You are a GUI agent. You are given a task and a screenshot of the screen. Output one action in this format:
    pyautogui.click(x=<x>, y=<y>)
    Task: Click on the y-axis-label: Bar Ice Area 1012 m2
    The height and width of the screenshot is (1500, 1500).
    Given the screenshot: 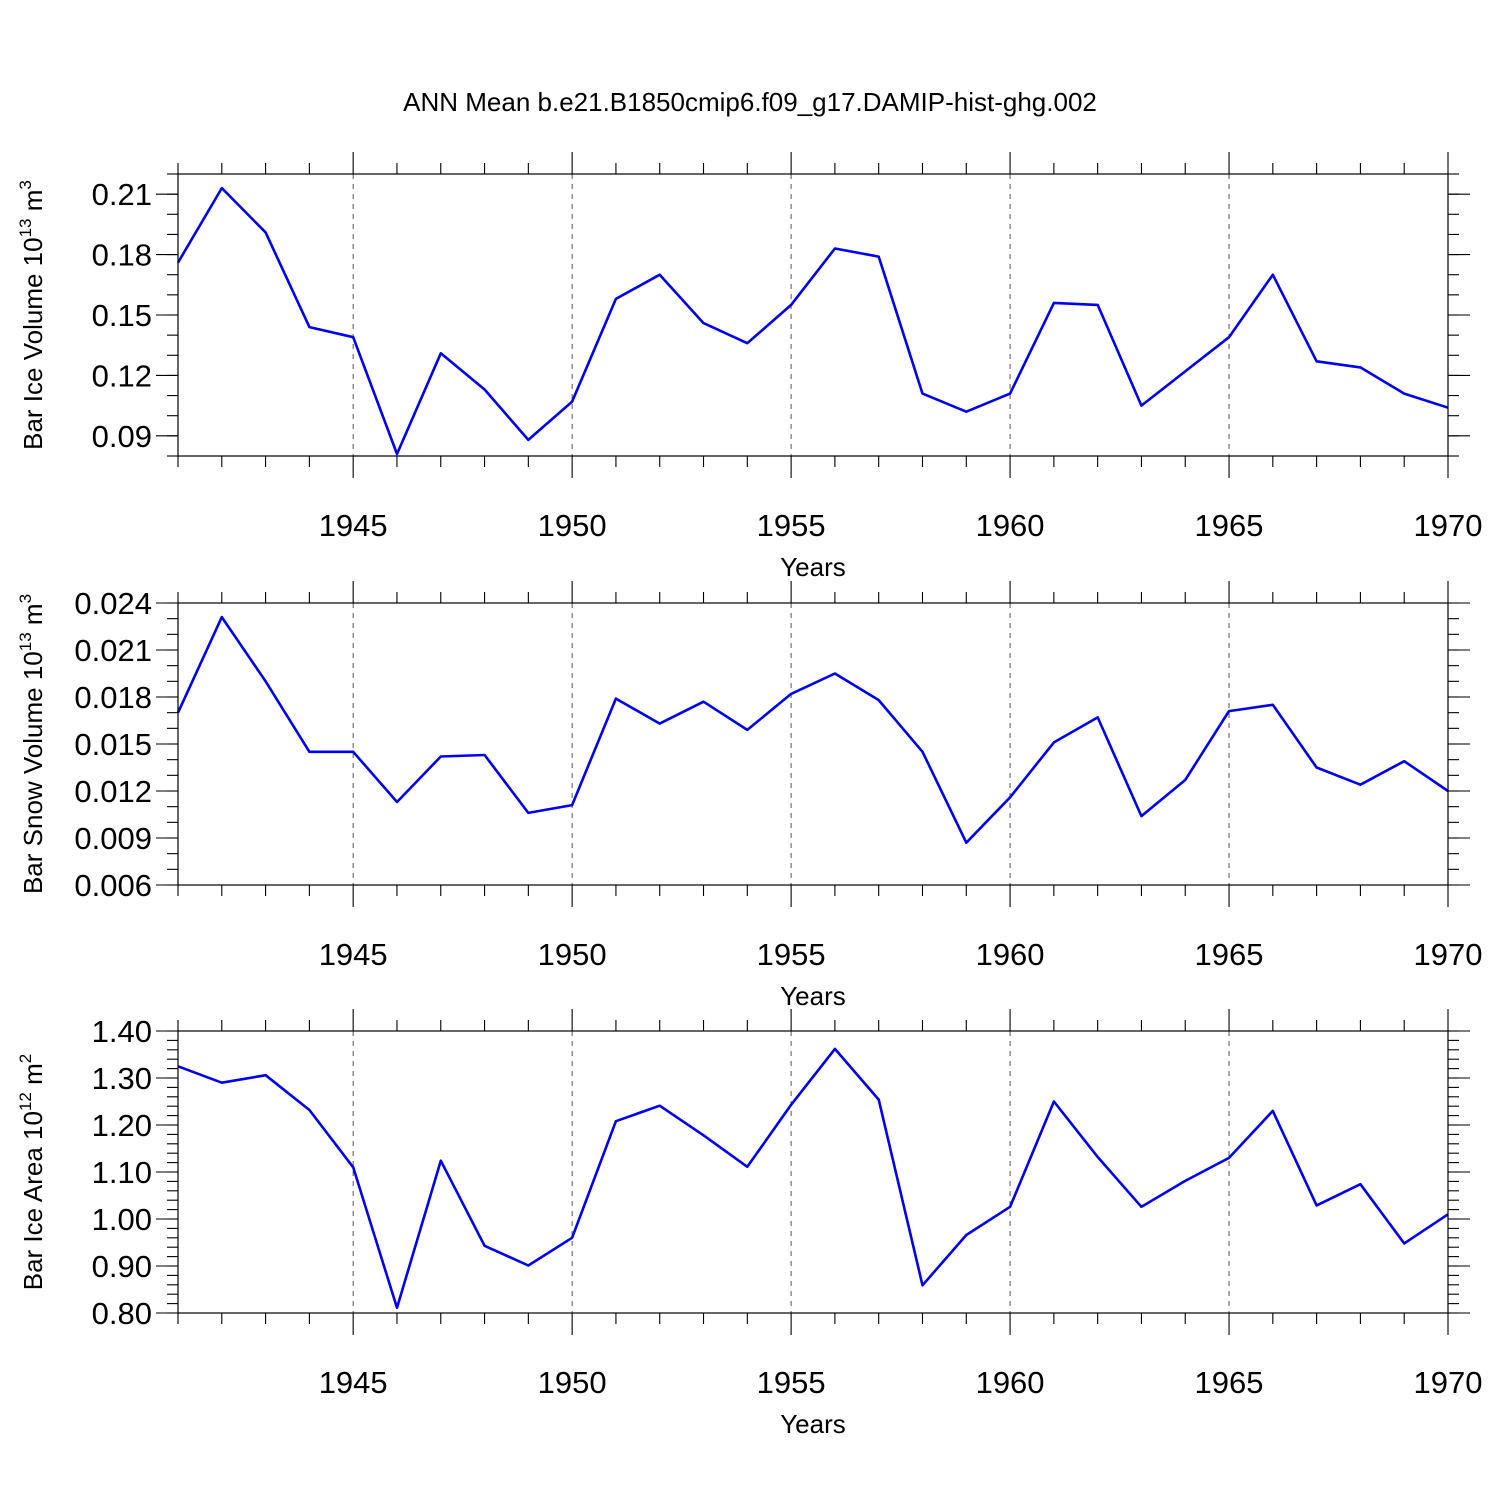 What is the action you would take?
    pyautogui.click(x=32, y=1172)
    